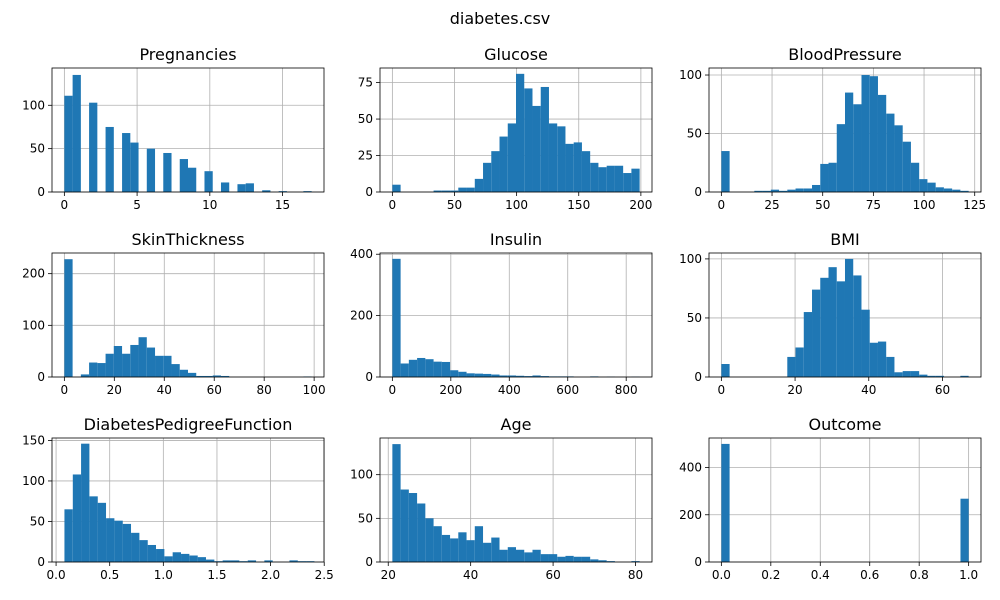 Image resolution: width=1000 pixels, height=600 pixels. I want to click on subplot-title: BMI, so click(845, 239).